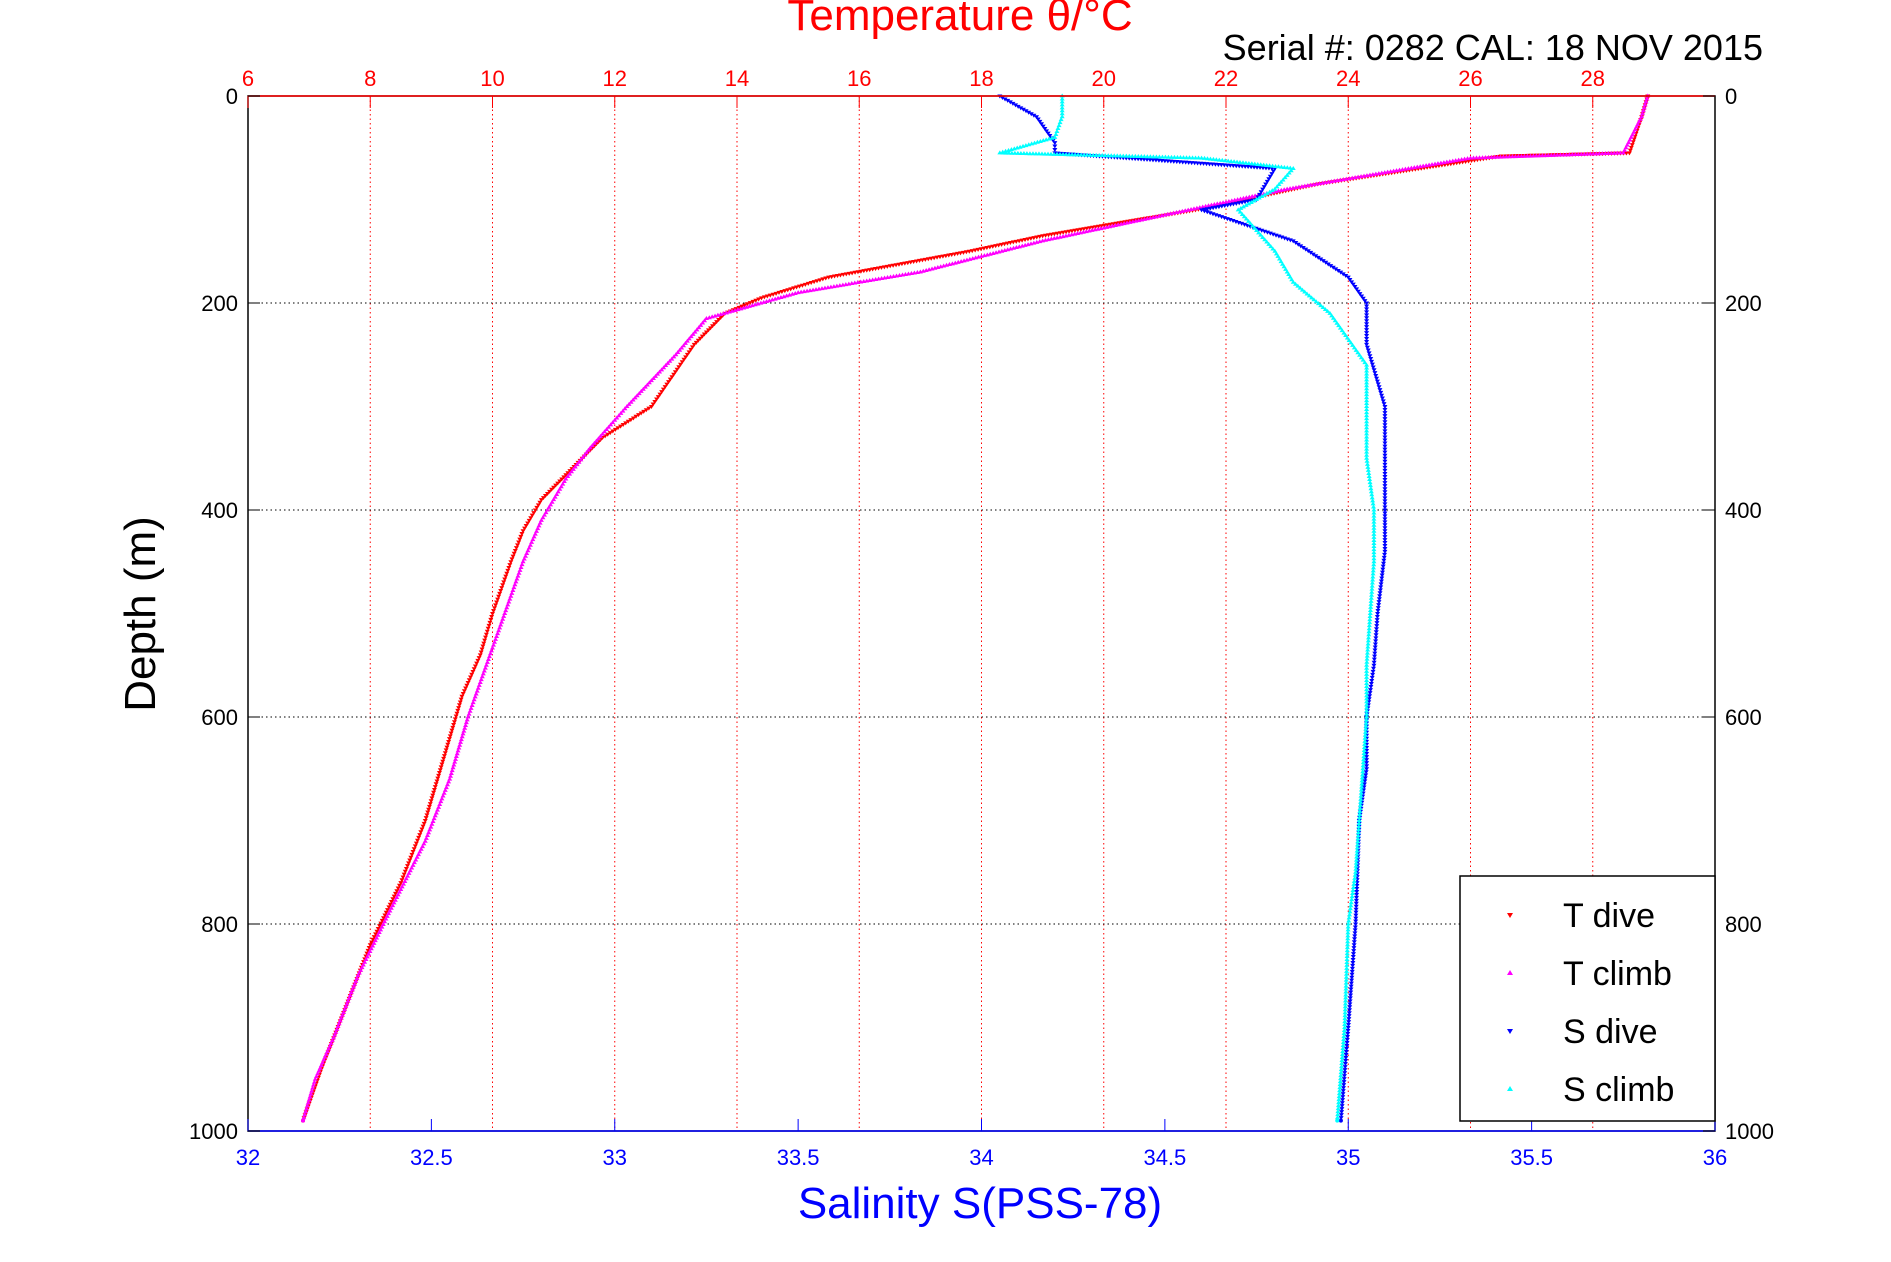 Image resolution: width=1891 pixels, height=1262 pixels. What do you see at coordinates (1587, 998) in the screenshot?
I see `legend-box` at bounding box center [1587, 998].